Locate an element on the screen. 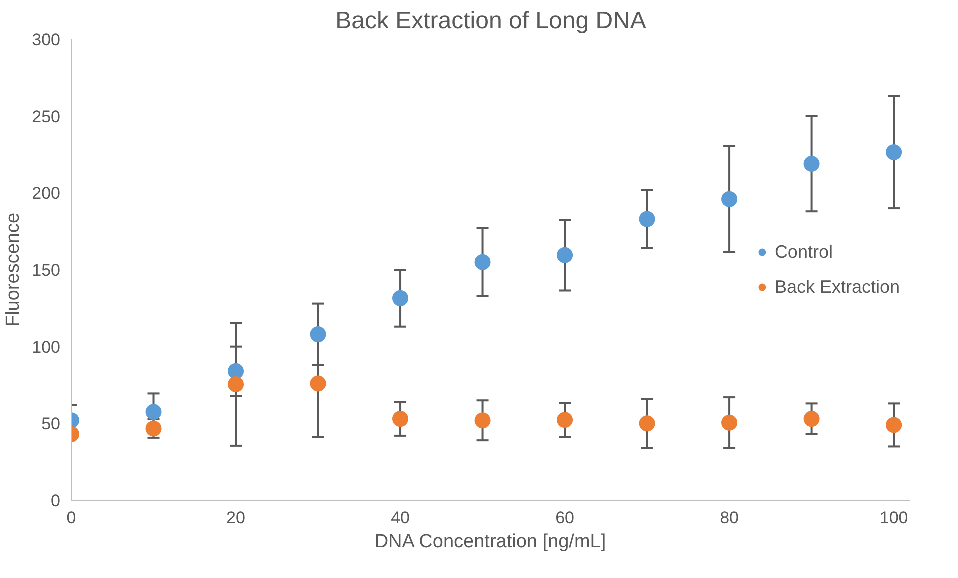 Image resolution: width=958 pixels, height=578 pixels. legend-label: Control is located at coordinates (803, 252).